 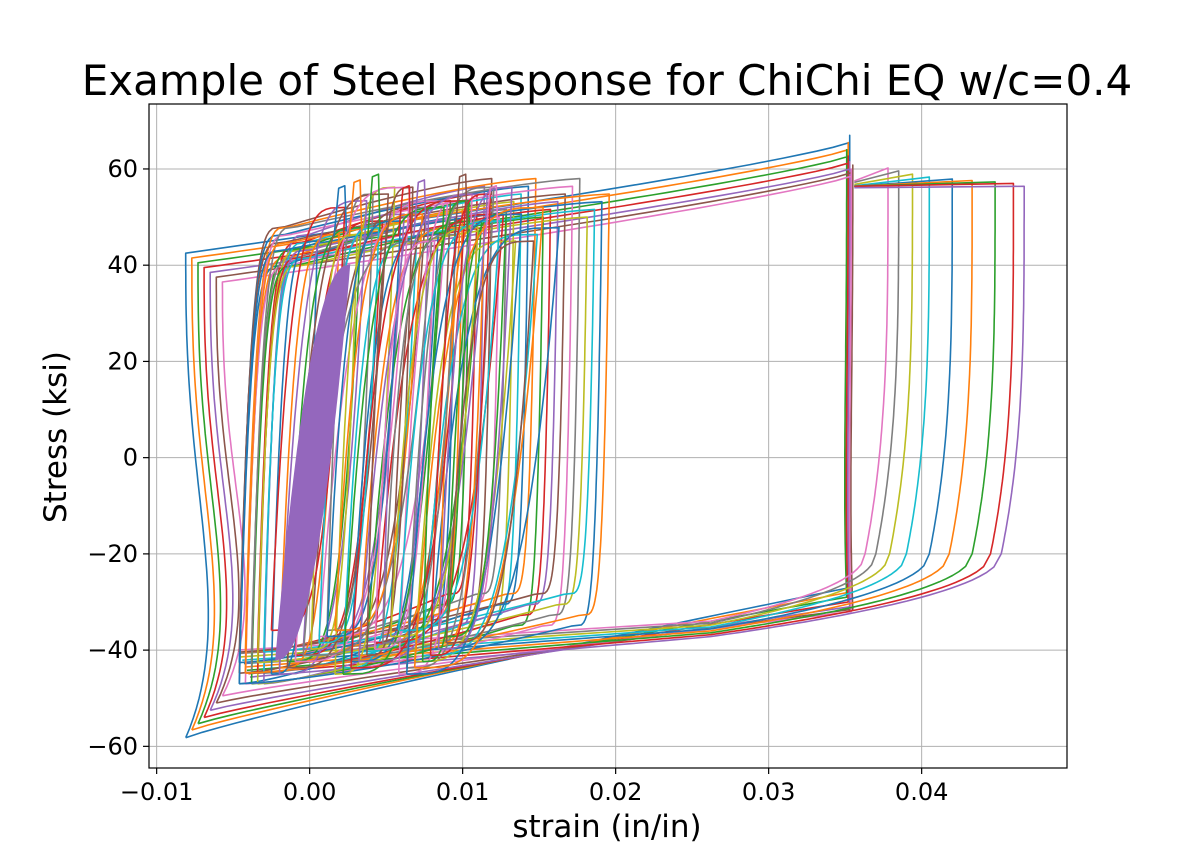 I want to click on x-tick-label: 0.01, so click(x=462, y=792).